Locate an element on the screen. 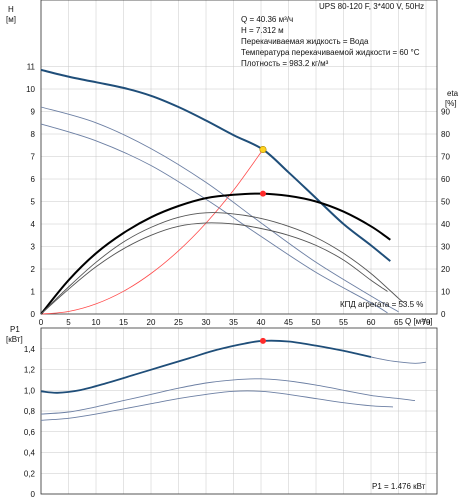 The image size is (469, 500). header-title: UPS 80-120 F, 3*400 V, 50Hz is located at coordinates (371, 6).